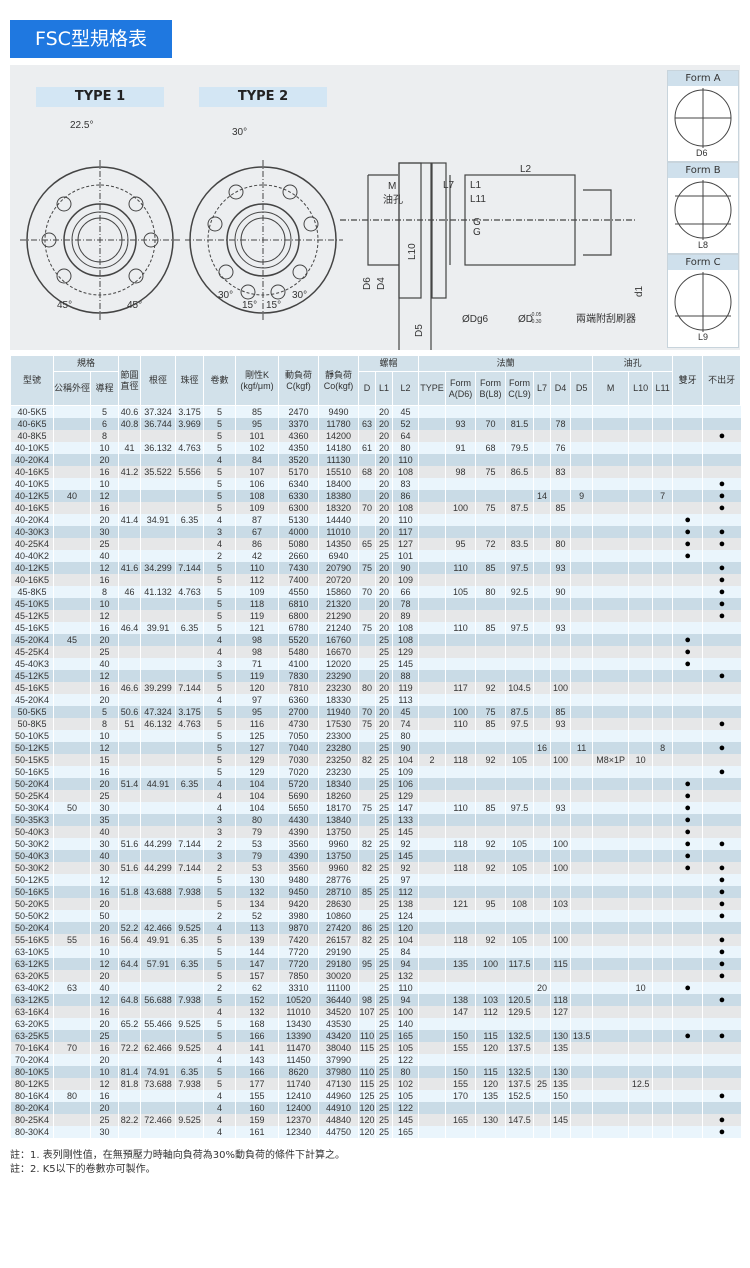 This screenshot has height=1268, width=750. What do you see at coordinates (158, 784) in the screenshot?
I see `table-cell: 44.91` at bounding box center [158, 784].